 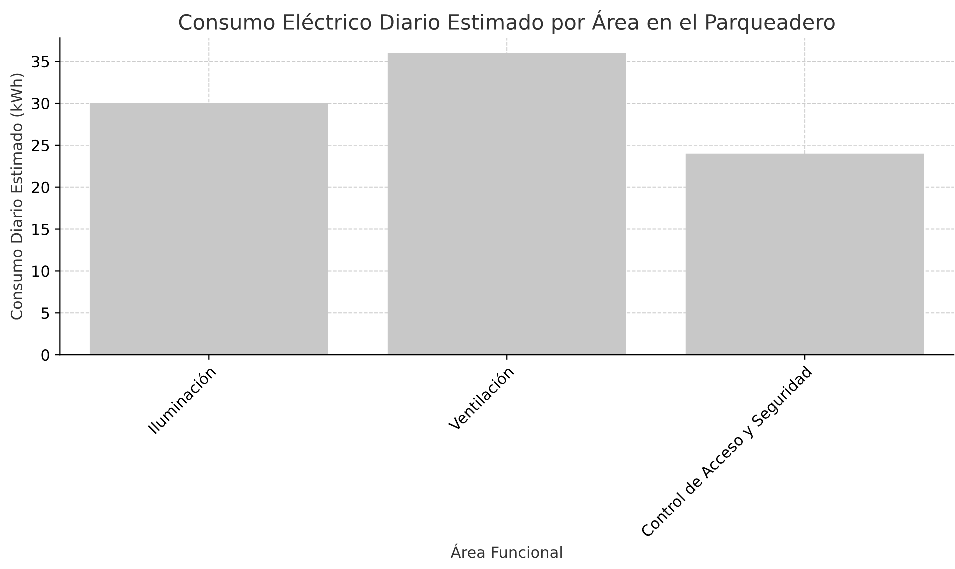 What do you see at coordinates (41, 104) in the screenshot?
I see `y-tick-label: 30` at bounding box center [41, 104].